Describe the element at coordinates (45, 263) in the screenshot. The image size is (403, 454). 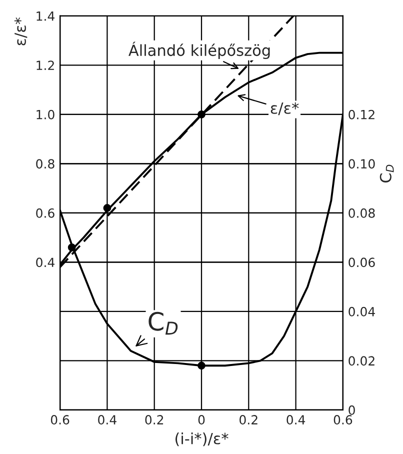
I see `y-tick-label: 0.4` at that location.